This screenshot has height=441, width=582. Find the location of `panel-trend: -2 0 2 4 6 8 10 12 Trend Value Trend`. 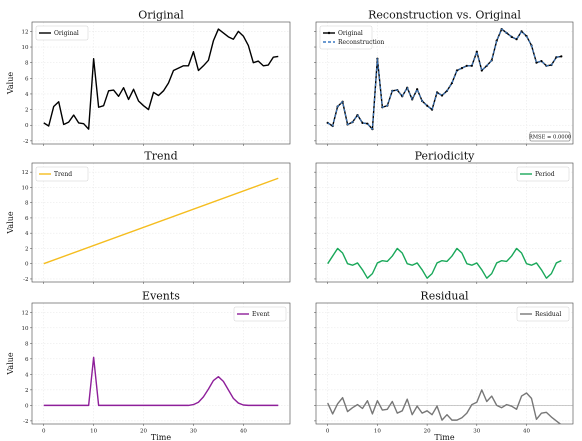

panel-trend: -2 0 2 4 6 8 10 12 Trend Value Trend is located at coordinates (148, 217).